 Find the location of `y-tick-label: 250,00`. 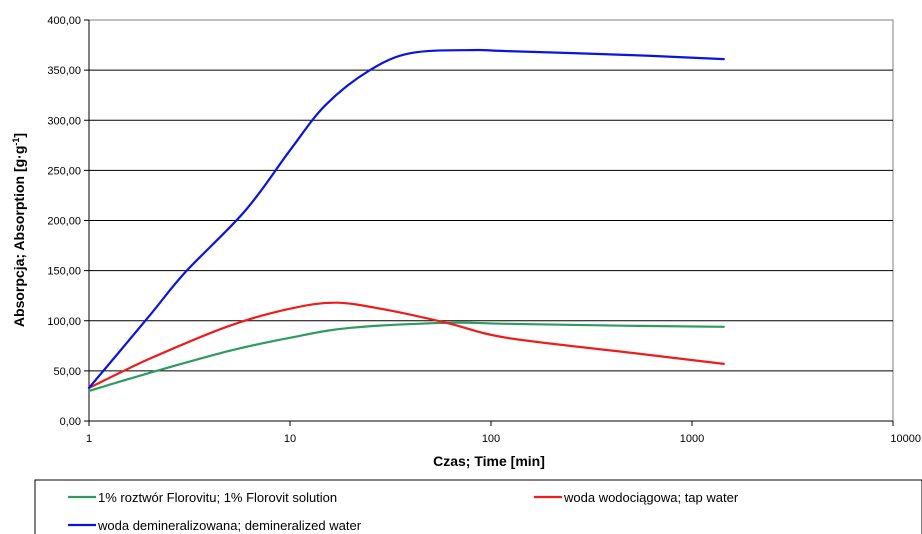

y-tick-label: 250,00 is located at coordinates (64, 171).